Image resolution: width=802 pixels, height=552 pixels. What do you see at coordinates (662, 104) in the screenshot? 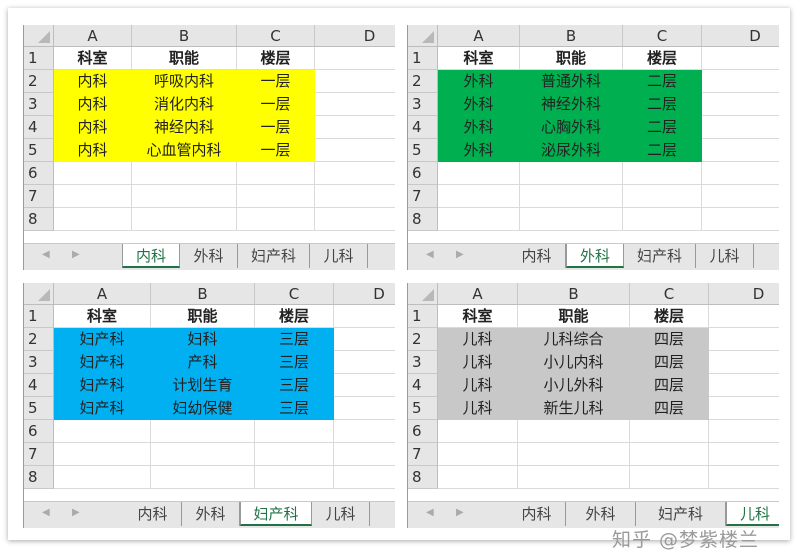
I see `cell-C3: 二层` at bounding box center [662, 104].